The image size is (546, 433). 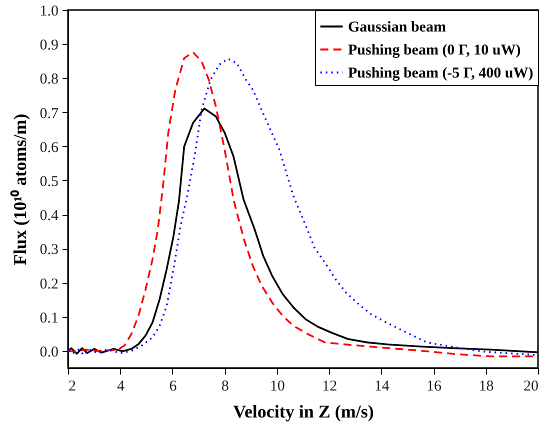 What do you see at coordinates (441, 74) in the screenshot?
I see `legend-label: Pushing beam (-5 Γ, 400 uW)` at bounding box center [441, 74].